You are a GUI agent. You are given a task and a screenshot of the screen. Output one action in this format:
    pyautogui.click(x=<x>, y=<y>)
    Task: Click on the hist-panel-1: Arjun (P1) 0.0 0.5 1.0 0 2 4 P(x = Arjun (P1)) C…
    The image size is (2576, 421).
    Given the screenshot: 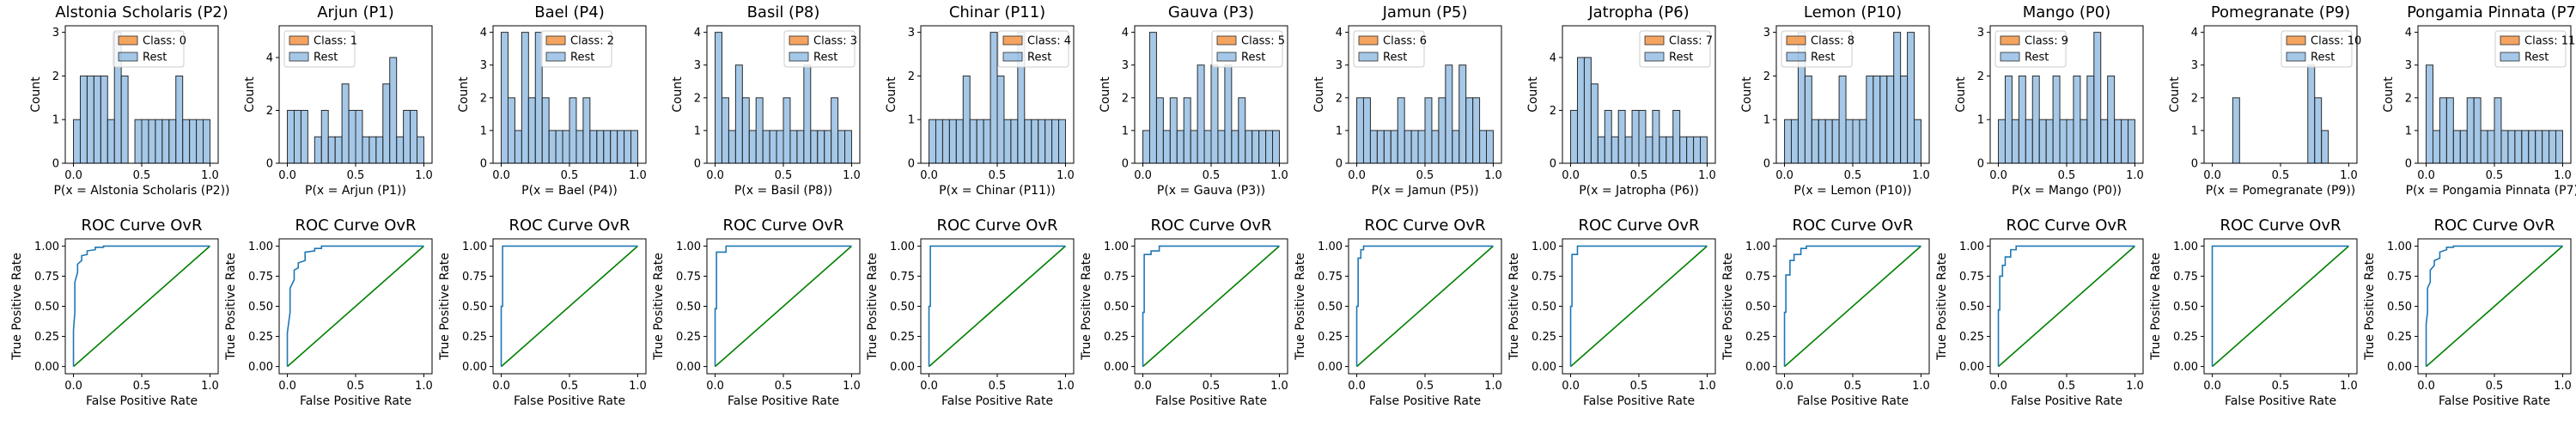 What is the action you would take?
    pyautogui.click(x=338, y=100)
    